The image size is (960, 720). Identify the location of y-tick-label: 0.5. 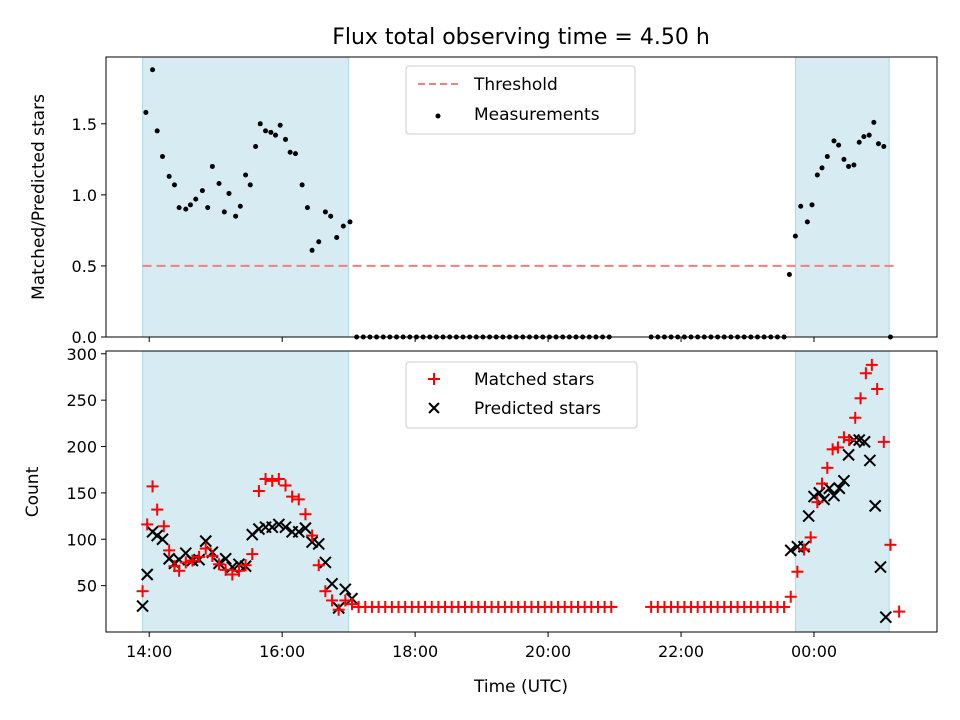
(84, 266).